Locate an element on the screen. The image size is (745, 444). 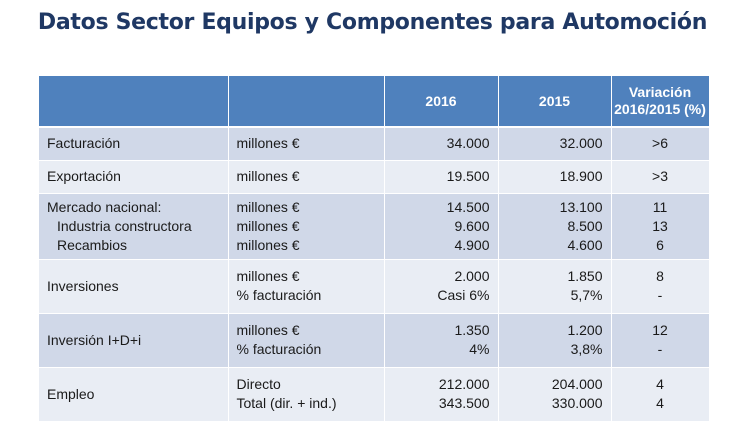
value-variation-cell: >6 is located at coordinates (660, 144).